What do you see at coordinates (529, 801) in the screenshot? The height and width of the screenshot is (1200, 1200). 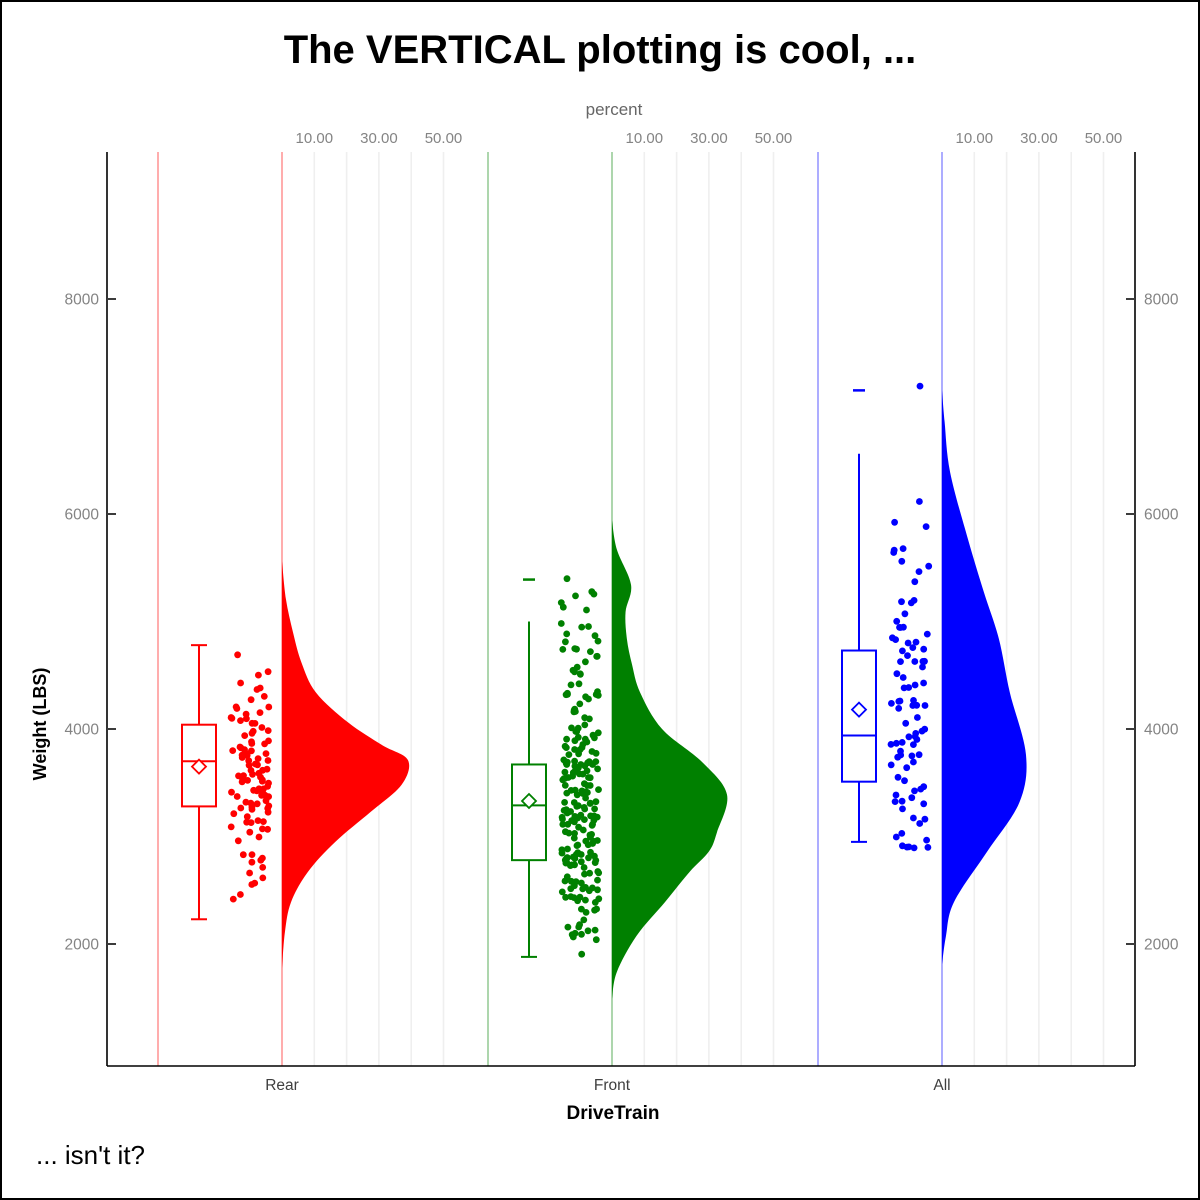 I see `mean-diamond` at bounding box center [529, 801].